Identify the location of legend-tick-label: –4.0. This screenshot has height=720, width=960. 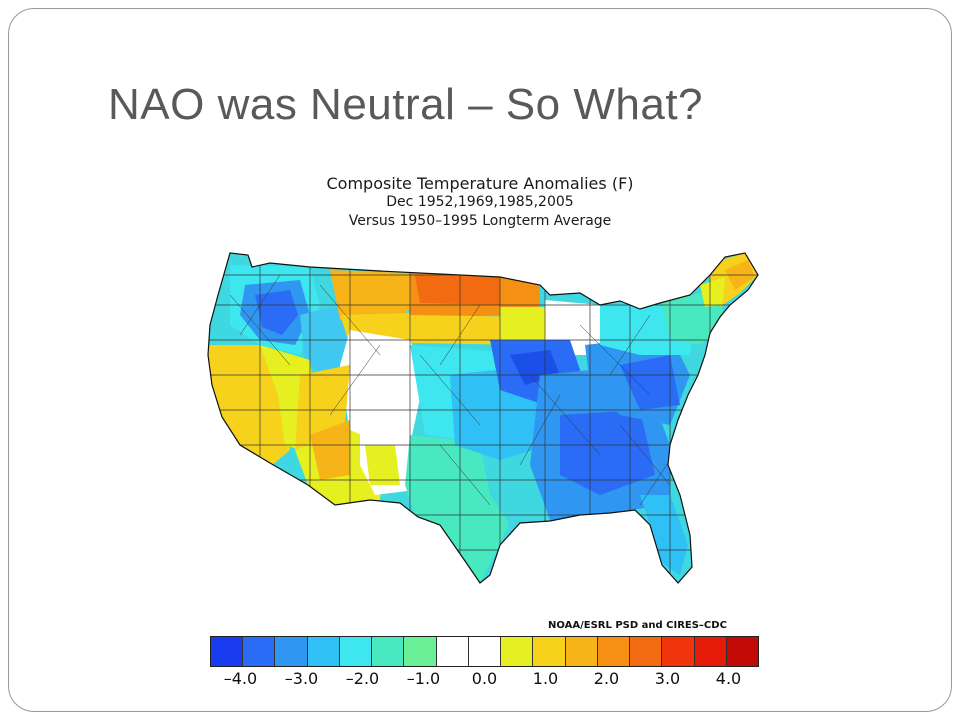
(240, 678).